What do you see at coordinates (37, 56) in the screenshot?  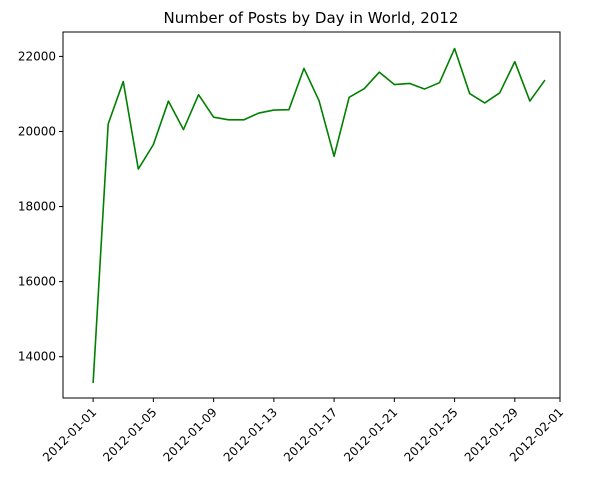 I see `y-tick-label: 22000` at bounding box center [37, 56].